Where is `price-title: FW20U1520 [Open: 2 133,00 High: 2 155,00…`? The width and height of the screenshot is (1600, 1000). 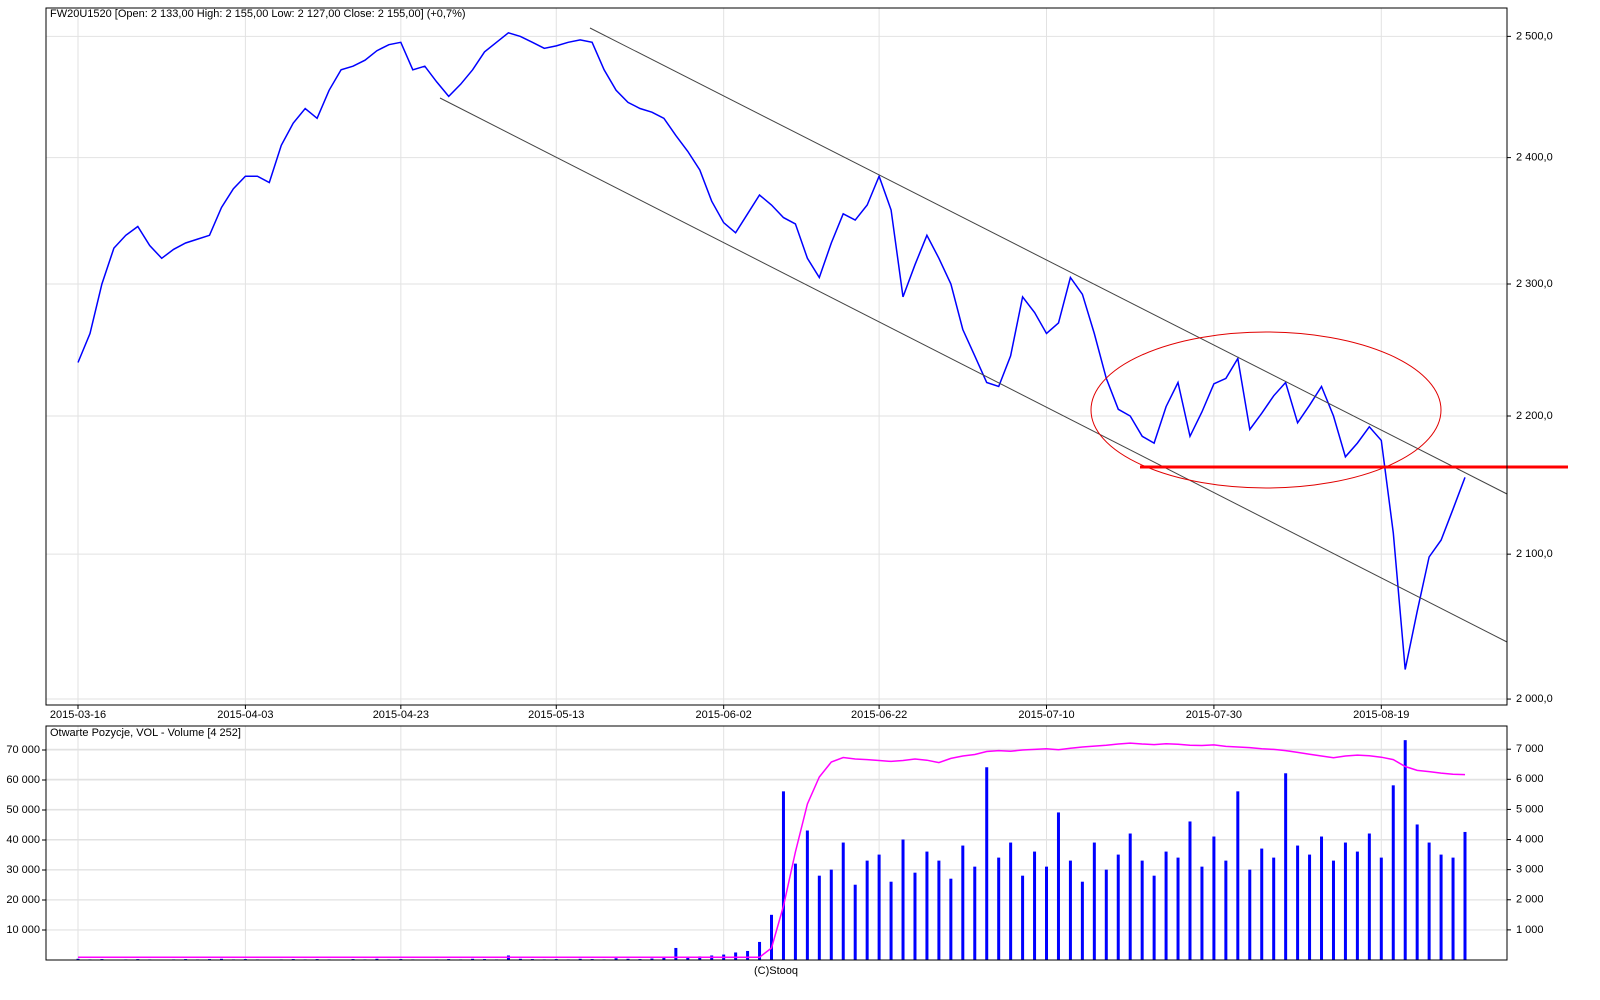 price-title: FW20U1520 [Open: 2 133,00 High: 2 155,00… is located at coordinates (258, 14).